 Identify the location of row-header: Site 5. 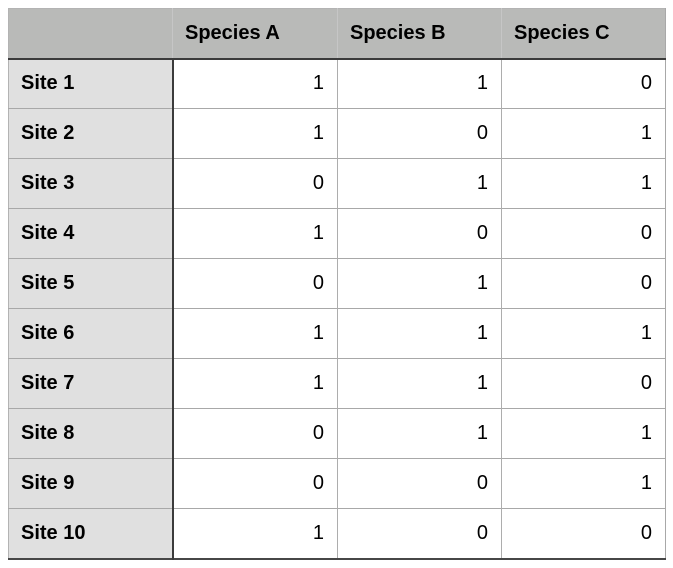
(91, 283).